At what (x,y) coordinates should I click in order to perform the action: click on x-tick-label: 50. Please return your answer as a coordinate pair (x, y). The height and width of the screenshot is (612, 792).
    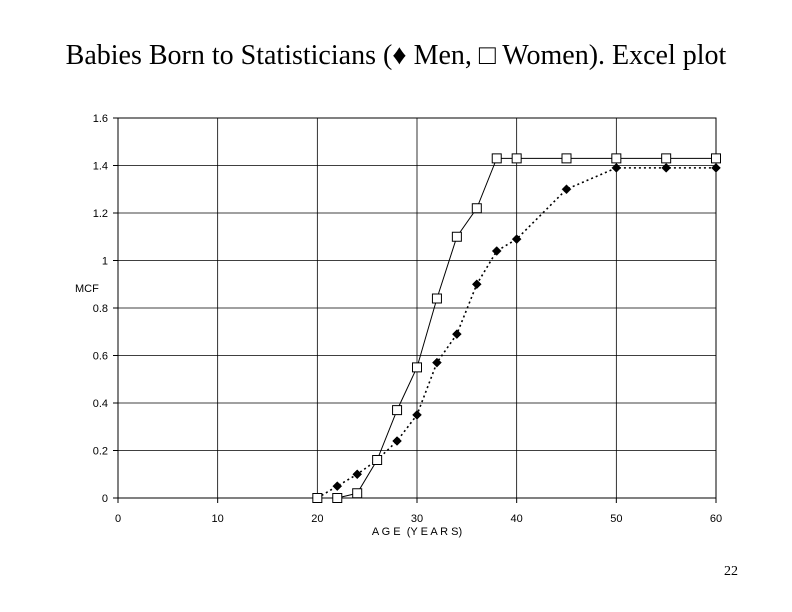
    Looking at the image, I should click on (616, 519).